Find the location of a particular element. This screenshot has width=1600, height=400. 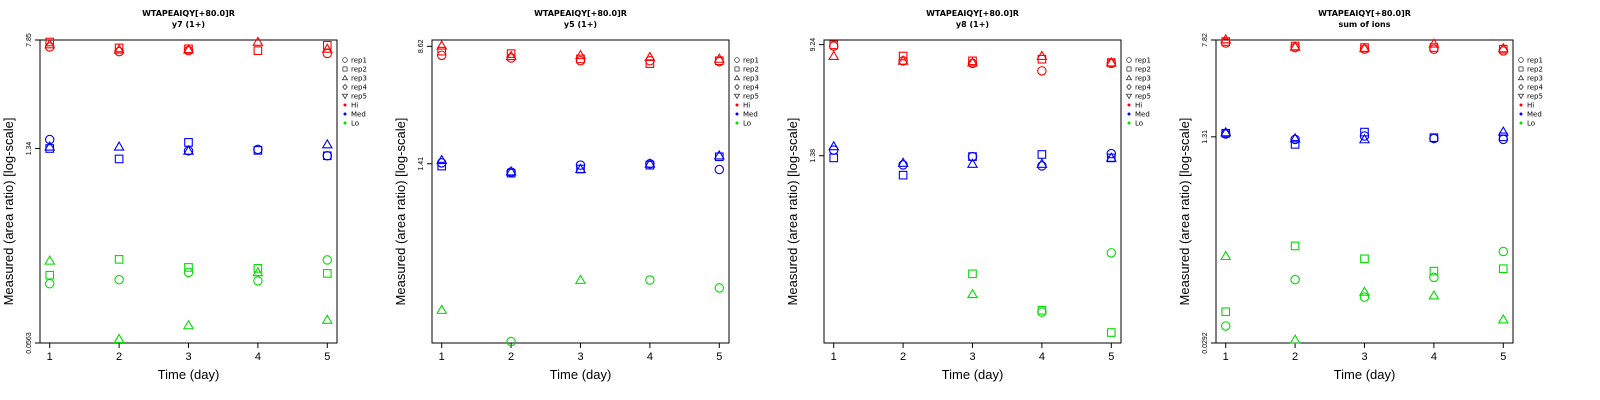

x-tick-label: 3 is located at coordinates (972, 357).